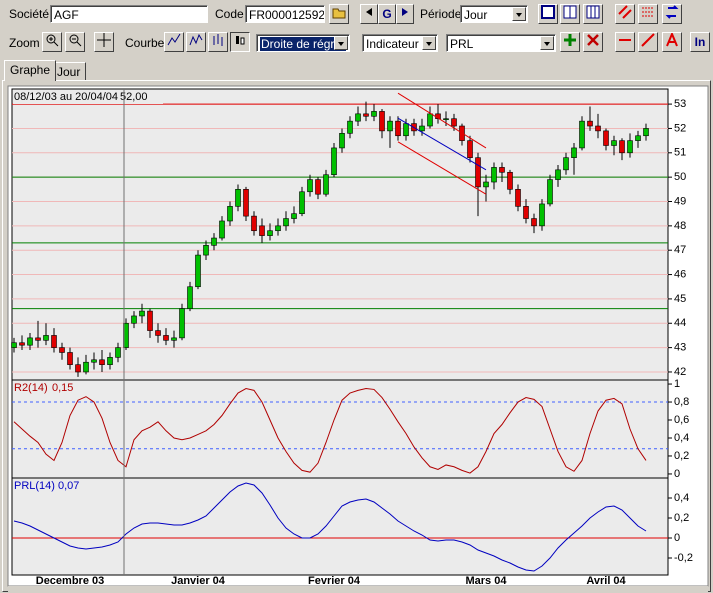 The height and width of the screenshot is (593, 713). Describe the element at coordinates (400, 43) in the screenshot. I see `indicator-select: Indicateur 2` at that location.